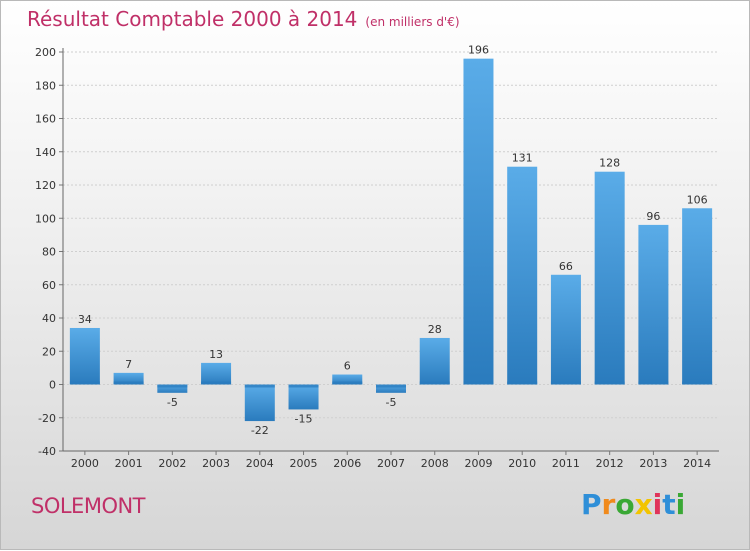 The height and width of the screenshot is (551, 750). Describe the element at coordinates (88, 506) in the screenshot. I see `location-name: SOLEMONT` at that location.